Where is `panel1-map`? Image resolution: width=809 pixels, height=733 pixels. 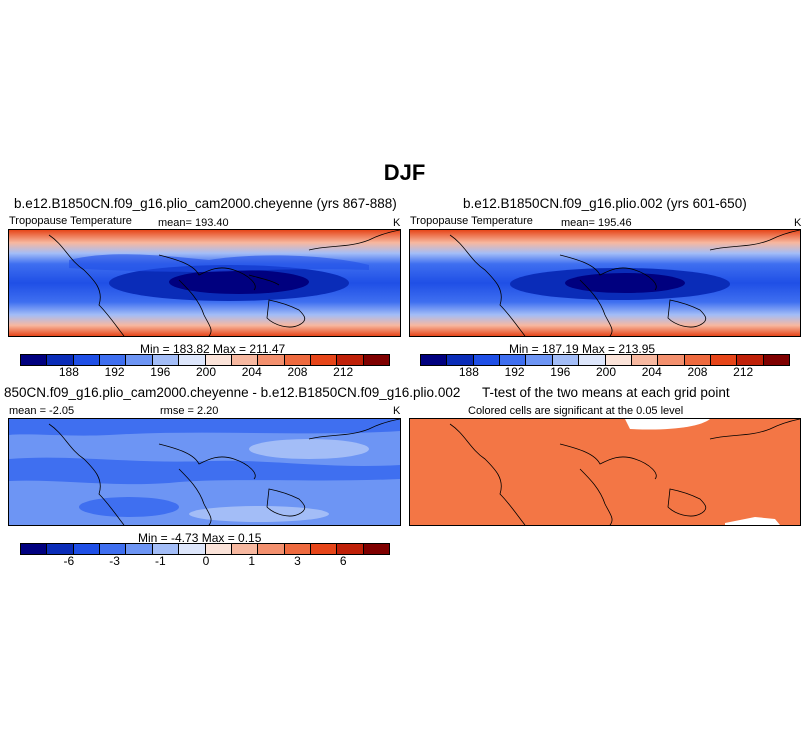
panel1-map is located at coordinates (204, 283).